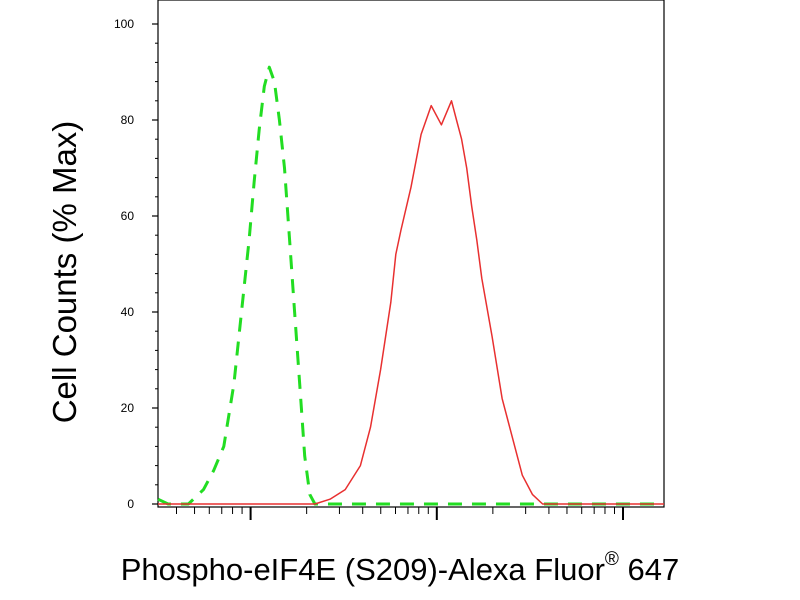 The image size is (800, 600). What do you see at coordinates (128, 216) in the screenshot?
I see `y-tick-label: 60` at bounding box center [128, 216].